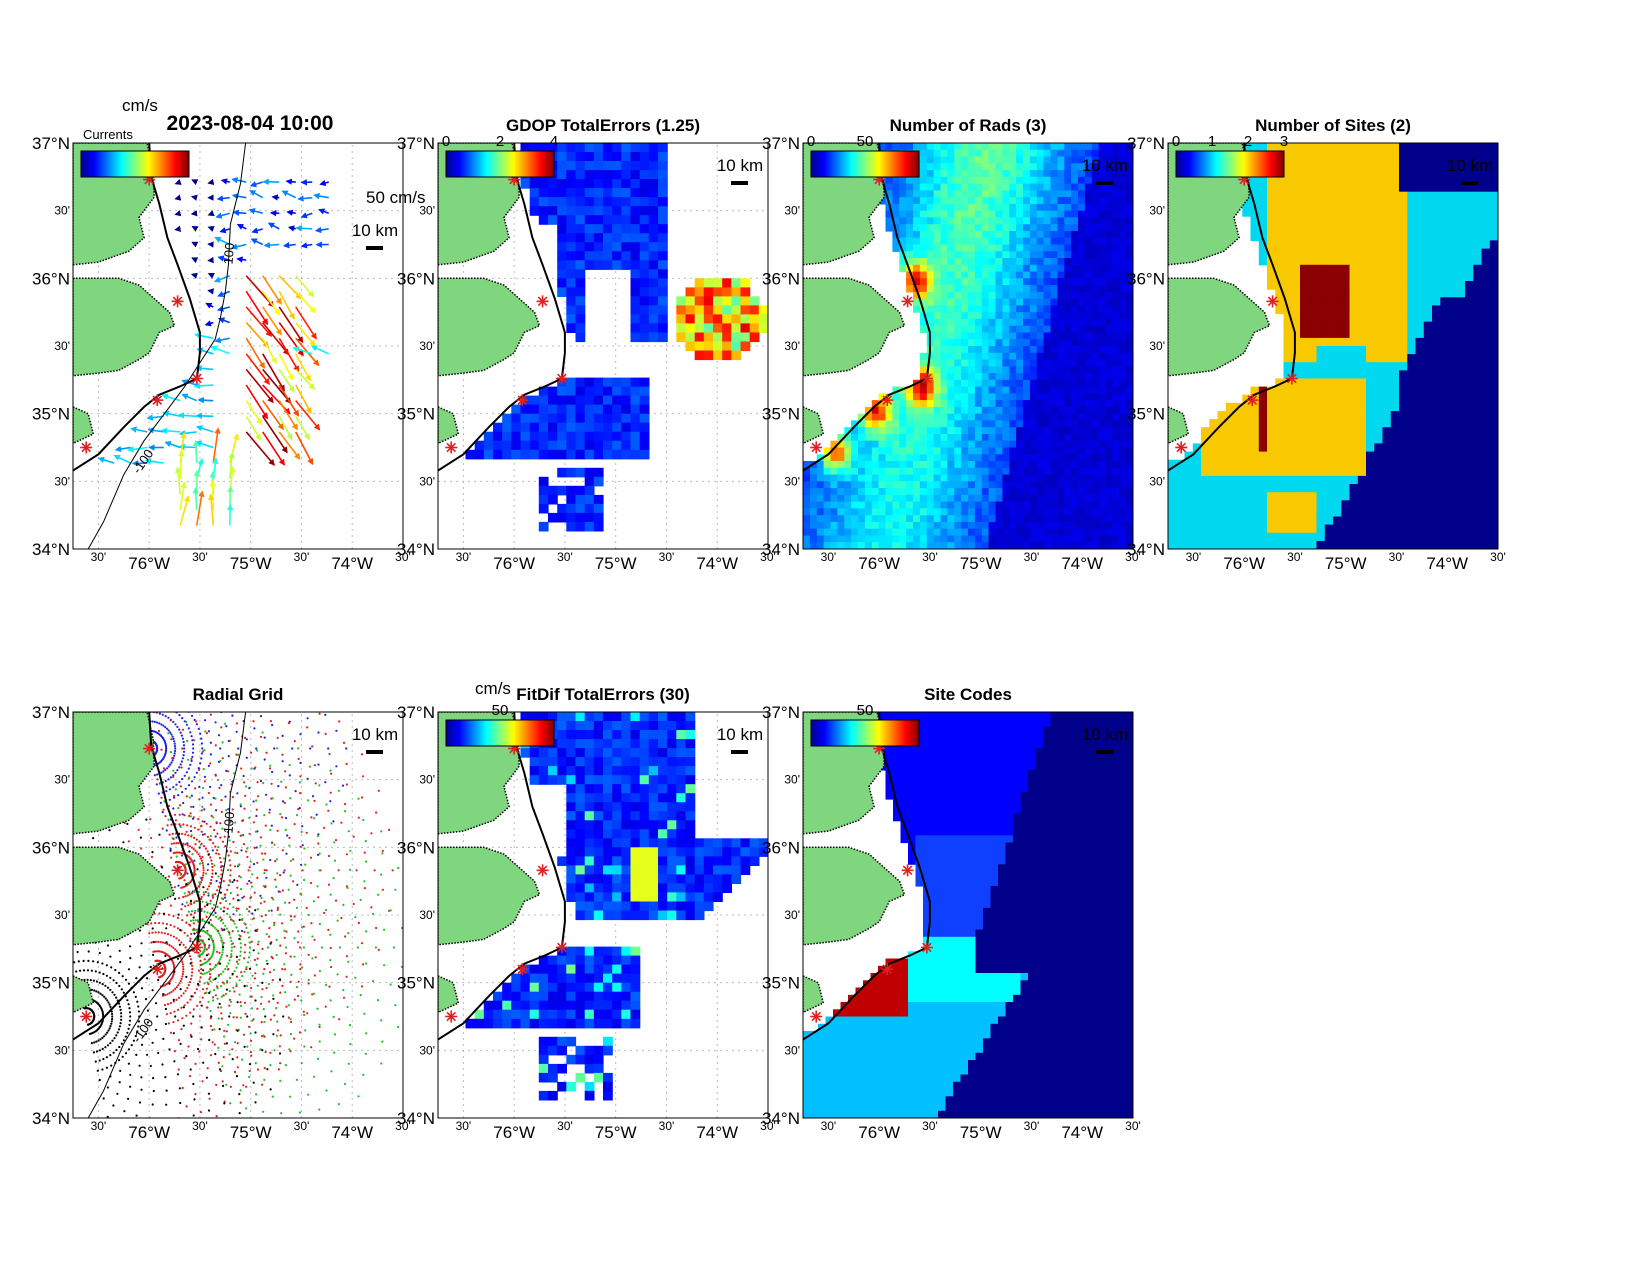 This screenshot has height=1275, width=1650. Describe the element at coordinates (157, 400) in the screenshot. I see `site-marker` at that location.